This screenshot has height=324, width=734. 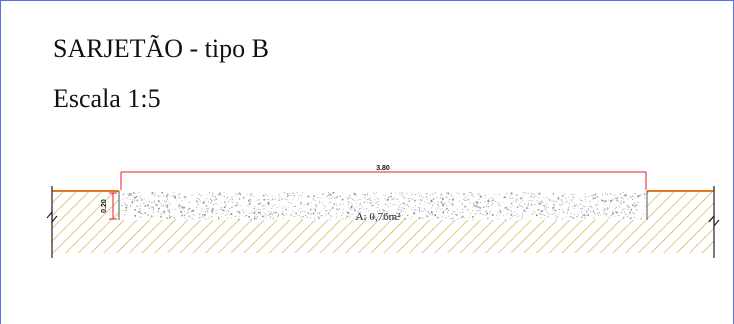 I want to click on depth-dimension, so click(x=113, y=206).